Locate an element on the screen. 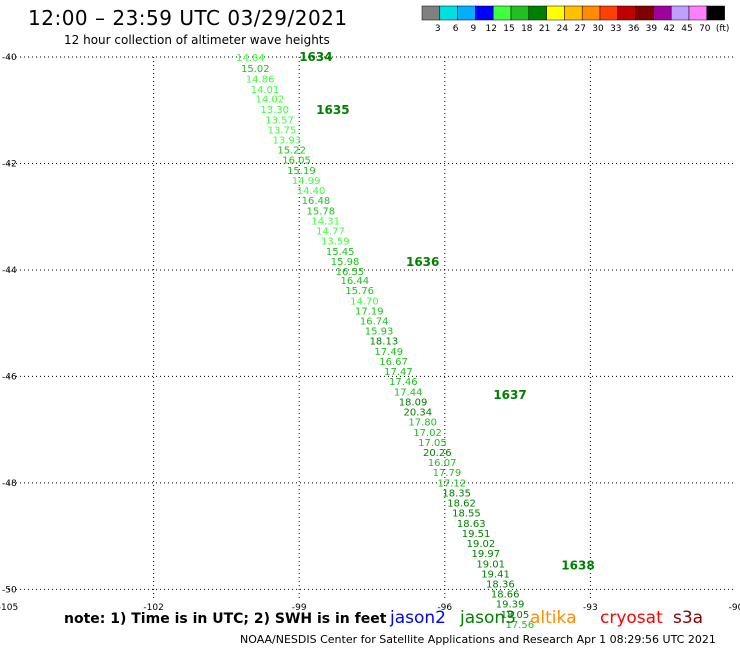 The image size is (740, 654). swh-data-label: 17.02 is located at coordinates (427, 433).